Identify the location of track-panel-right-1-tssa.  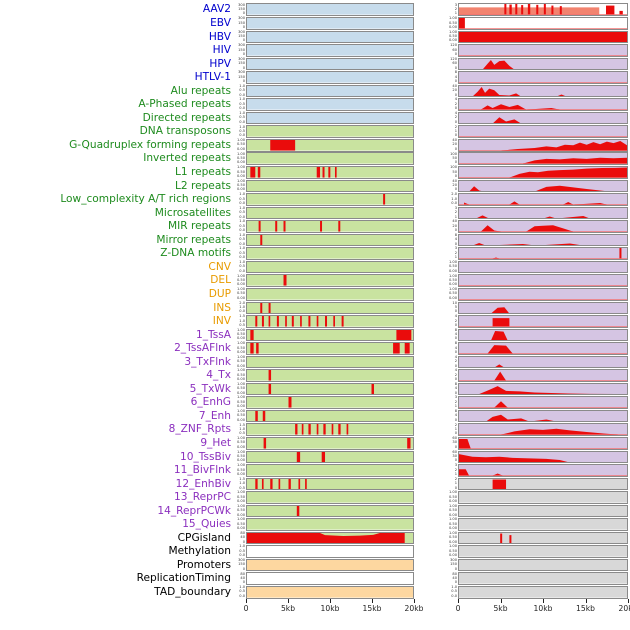
(543, 335).